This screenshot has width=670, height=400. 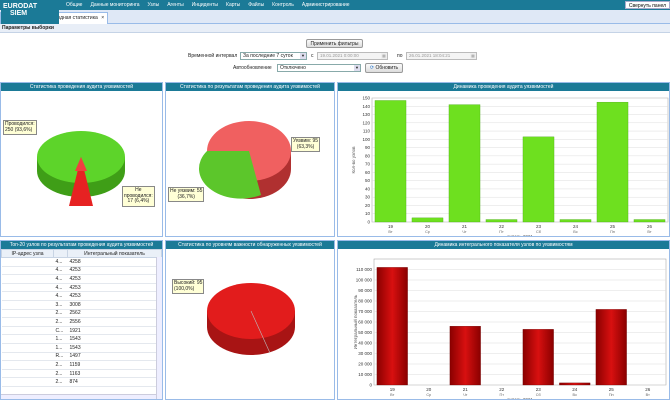 What do you see at coordinates (319, 68) in the screenshot?
I see `autorefresh-select: Отключено ▼` at bounding box center [319, 68].